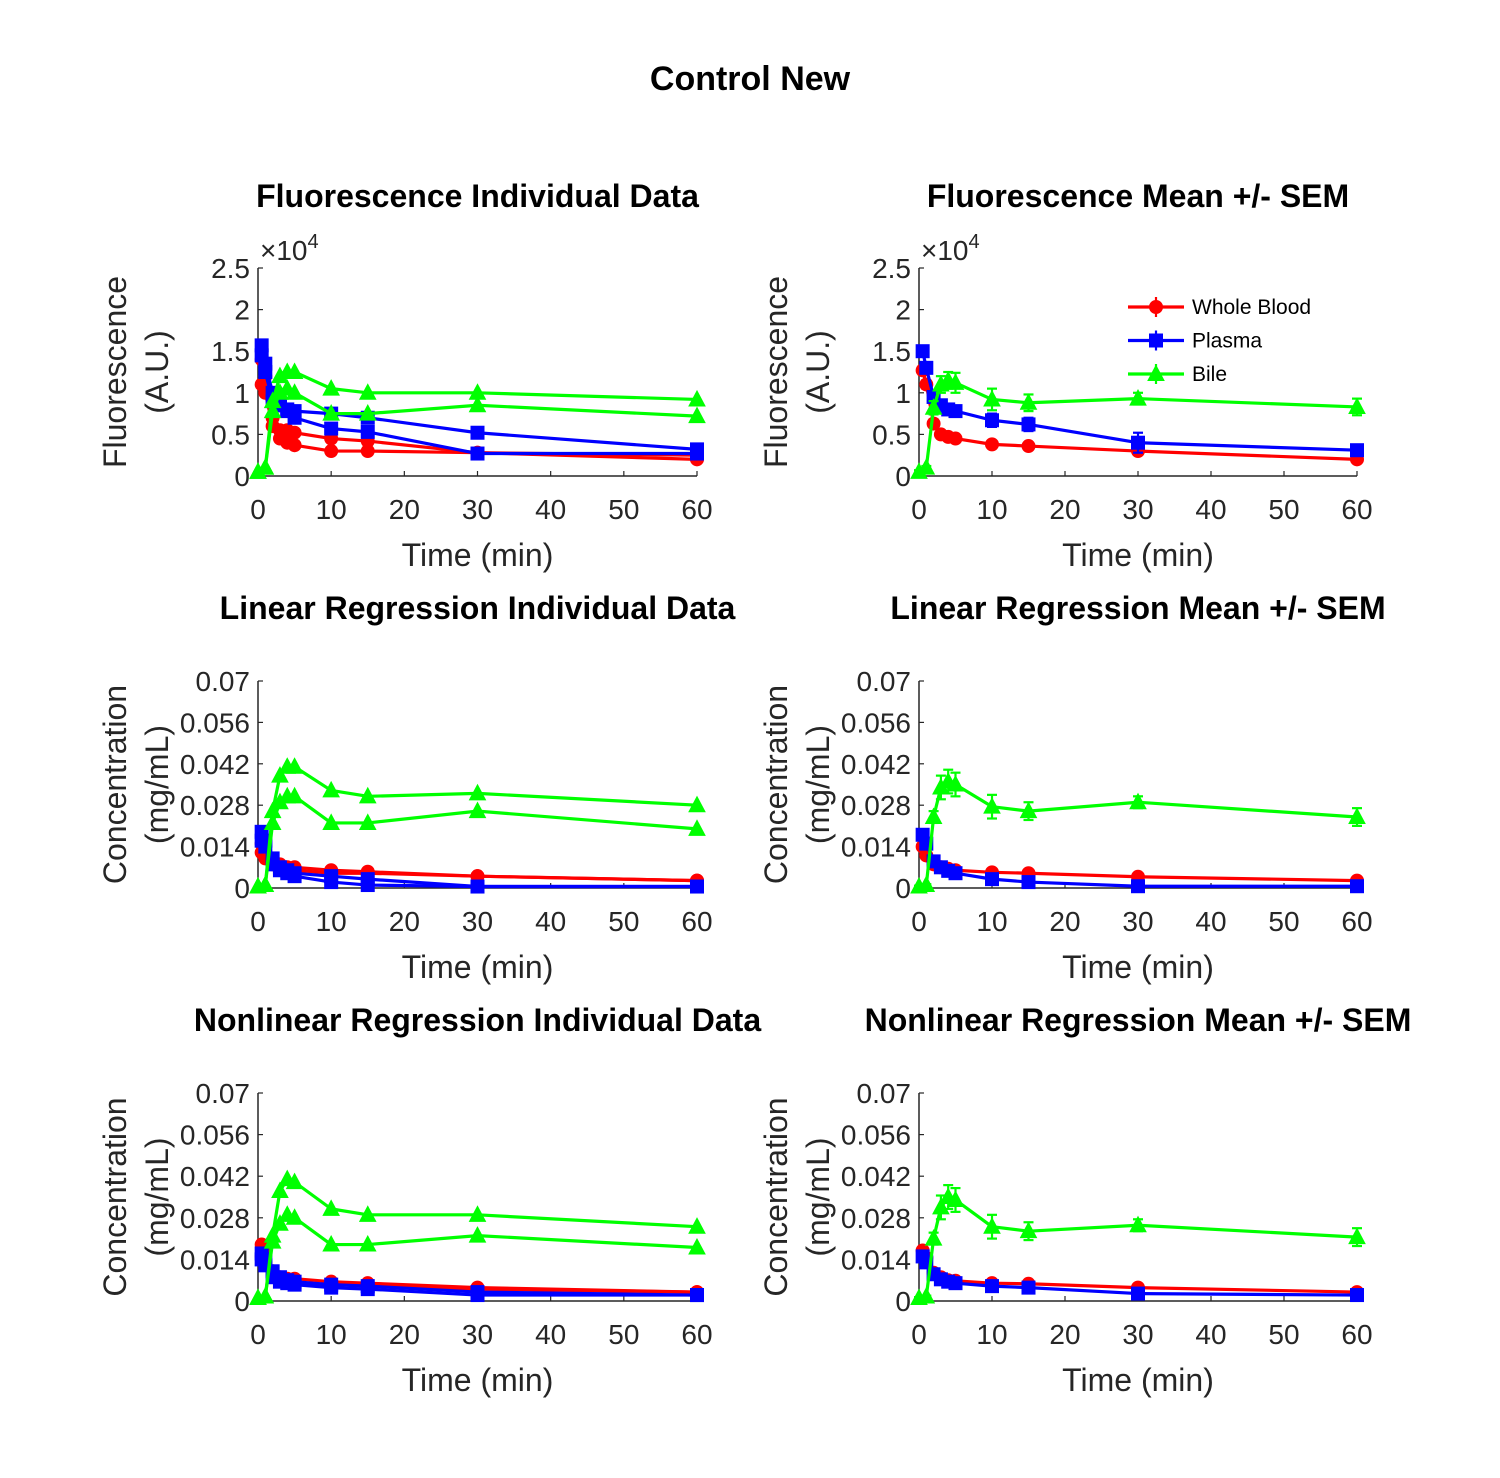  I want to click on series-plasma, so click(479, 863).